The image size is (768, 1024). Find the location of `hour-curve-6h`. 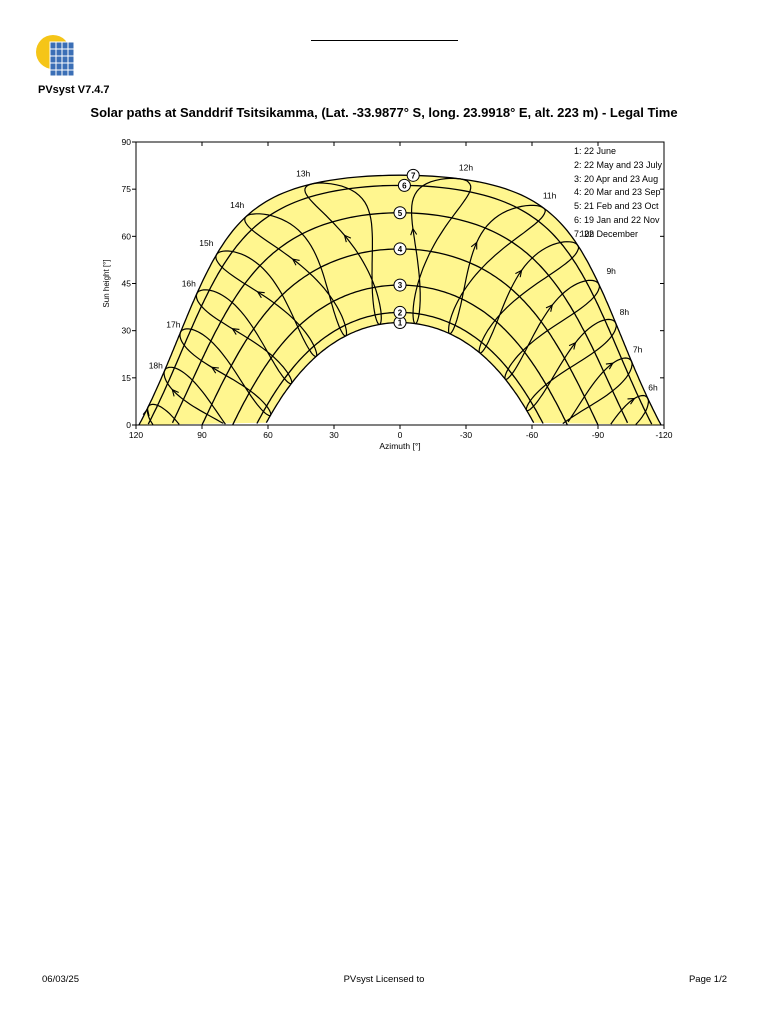

hour-curve-6h is located at coordinates (630, 409).